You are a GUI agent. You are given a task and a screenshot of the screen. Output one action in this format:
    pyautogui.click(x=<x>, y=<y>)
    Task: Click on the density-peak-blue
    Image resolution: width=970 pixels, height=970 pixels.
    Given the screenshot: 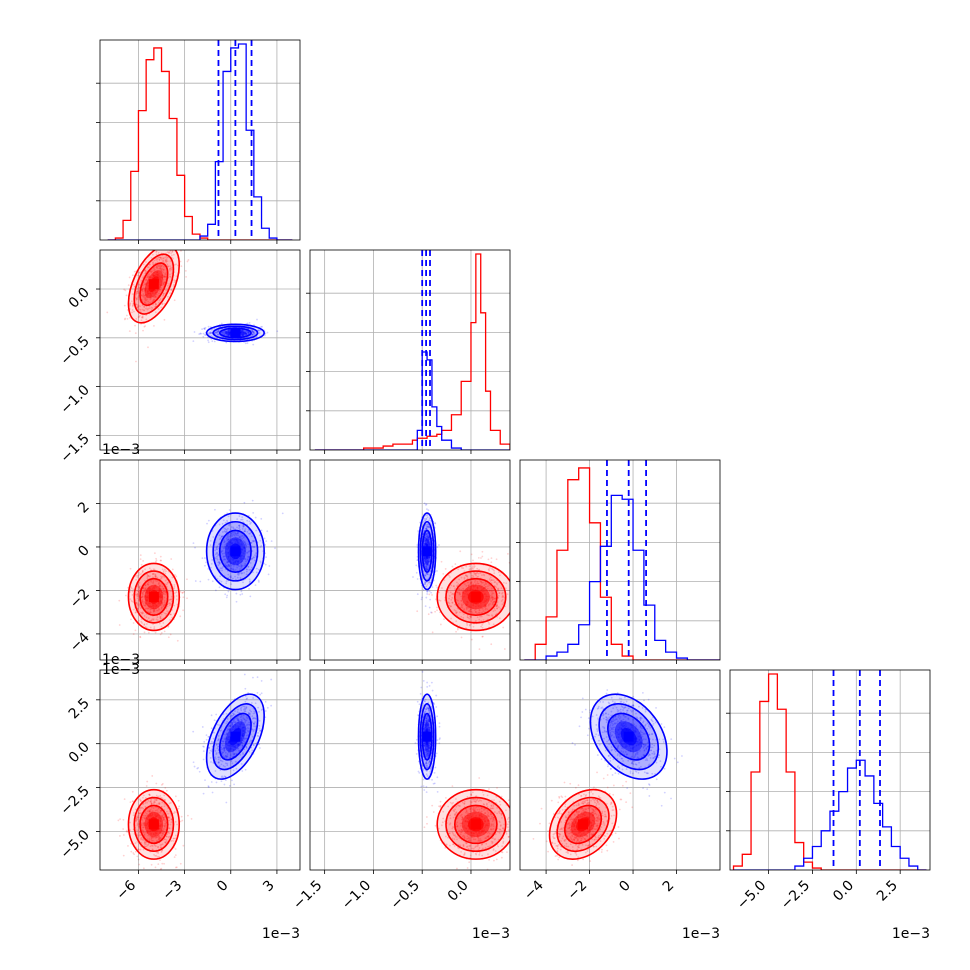 What is the action you would take?
    pyautogui.click(x=235, y=551)
    